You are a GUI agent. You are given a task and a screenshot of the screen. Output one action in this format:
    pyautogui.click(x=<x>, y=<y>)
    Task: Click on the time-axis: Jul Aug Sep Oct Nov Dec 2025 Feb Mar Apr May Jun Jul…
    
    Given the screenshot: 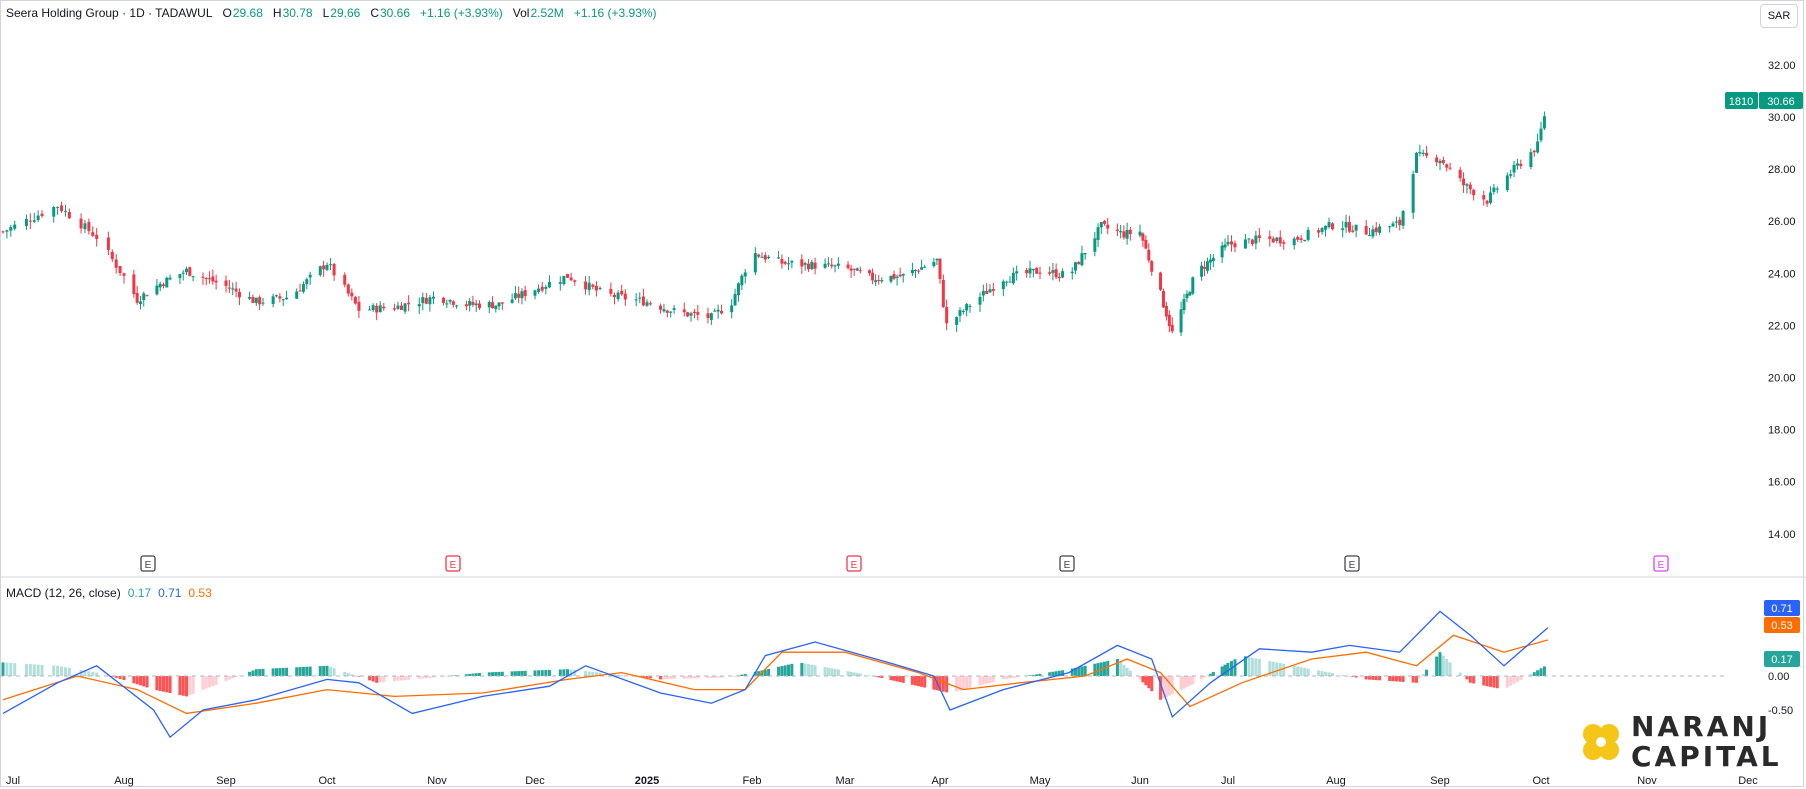 What is the action you would take?
    pyautogui.click(x=882, y=781)
    